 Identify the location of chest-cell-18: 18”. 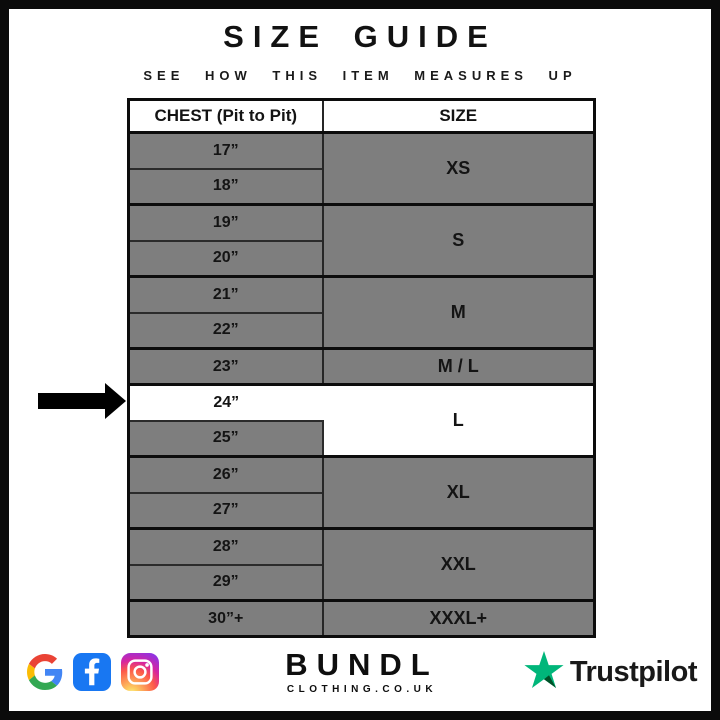
(225, 186).